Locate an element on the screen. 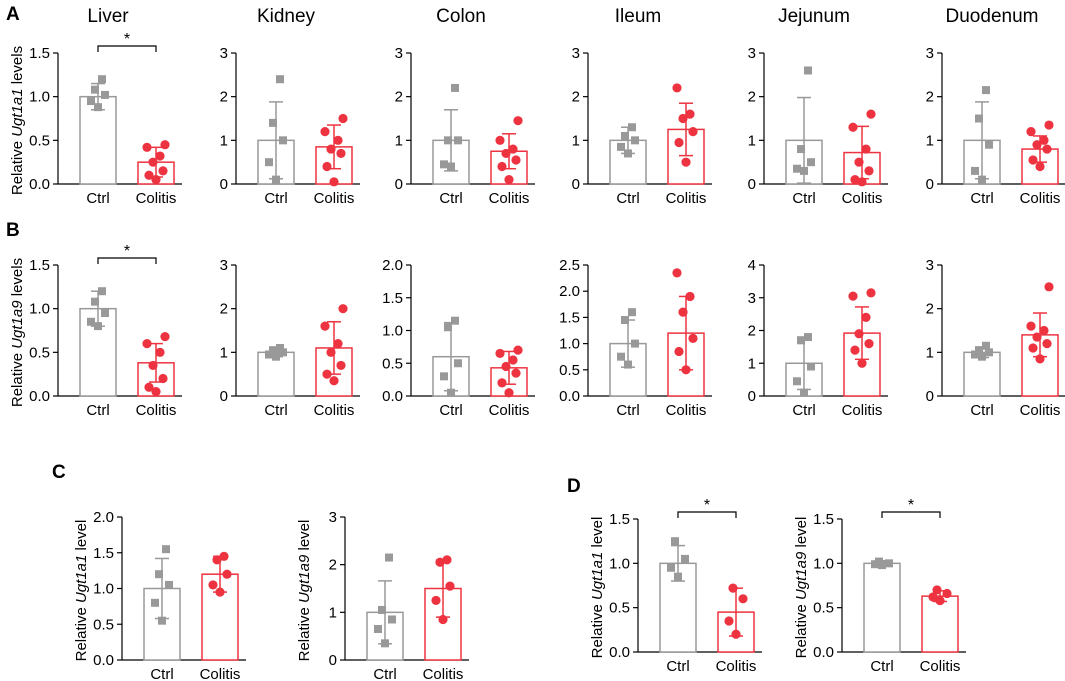  chart-title: Colon is located at coordinates (461, 16).